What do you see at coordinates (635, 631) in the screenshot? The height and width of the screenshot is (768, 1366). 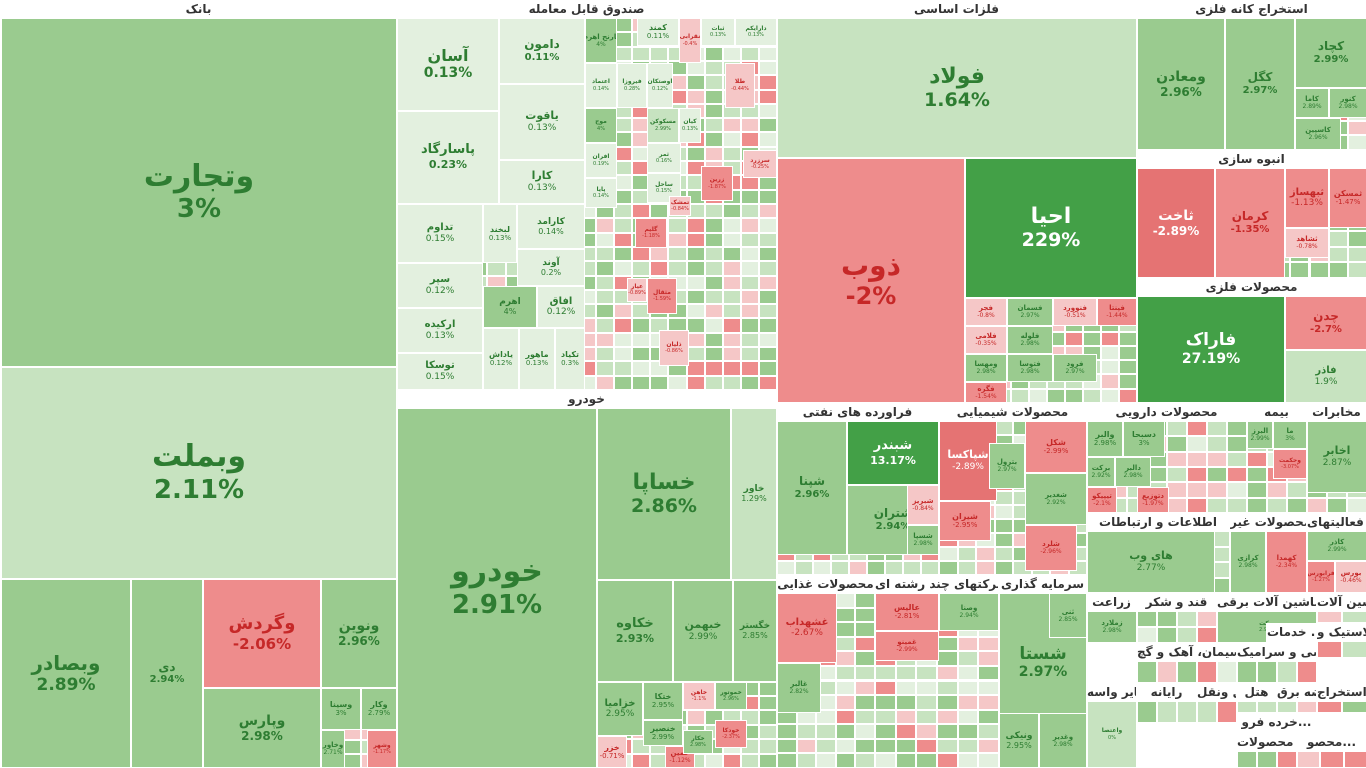 I see `stock-tile: خکاوه 2.93%` at bounding box center [635, 631].